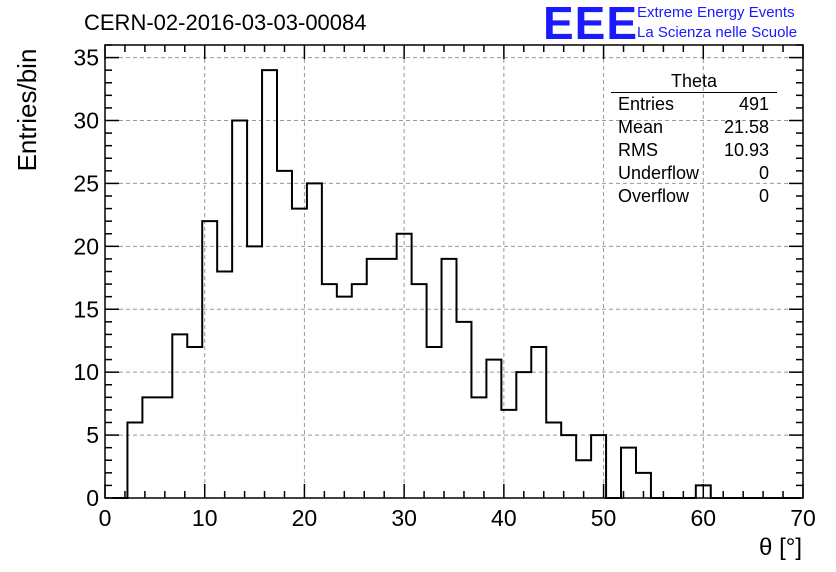 The height and width of the screenshot is (572, 836). I want to click on x-tick-label: 10, so click(205, 518).